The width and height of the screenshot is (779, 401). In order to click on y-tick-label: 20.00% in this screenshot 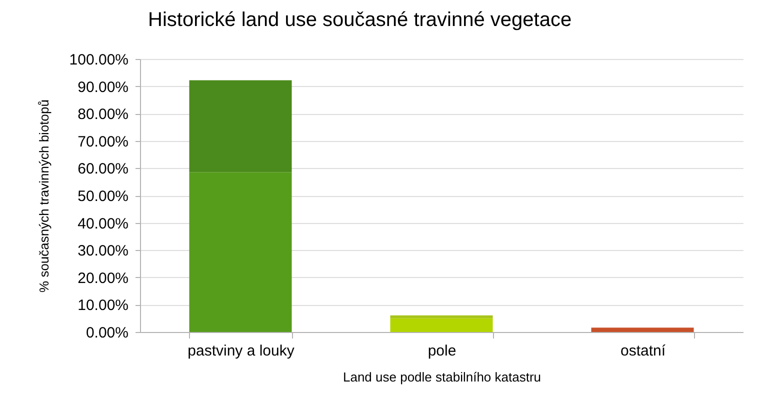, I will do `click(103, 278)`.